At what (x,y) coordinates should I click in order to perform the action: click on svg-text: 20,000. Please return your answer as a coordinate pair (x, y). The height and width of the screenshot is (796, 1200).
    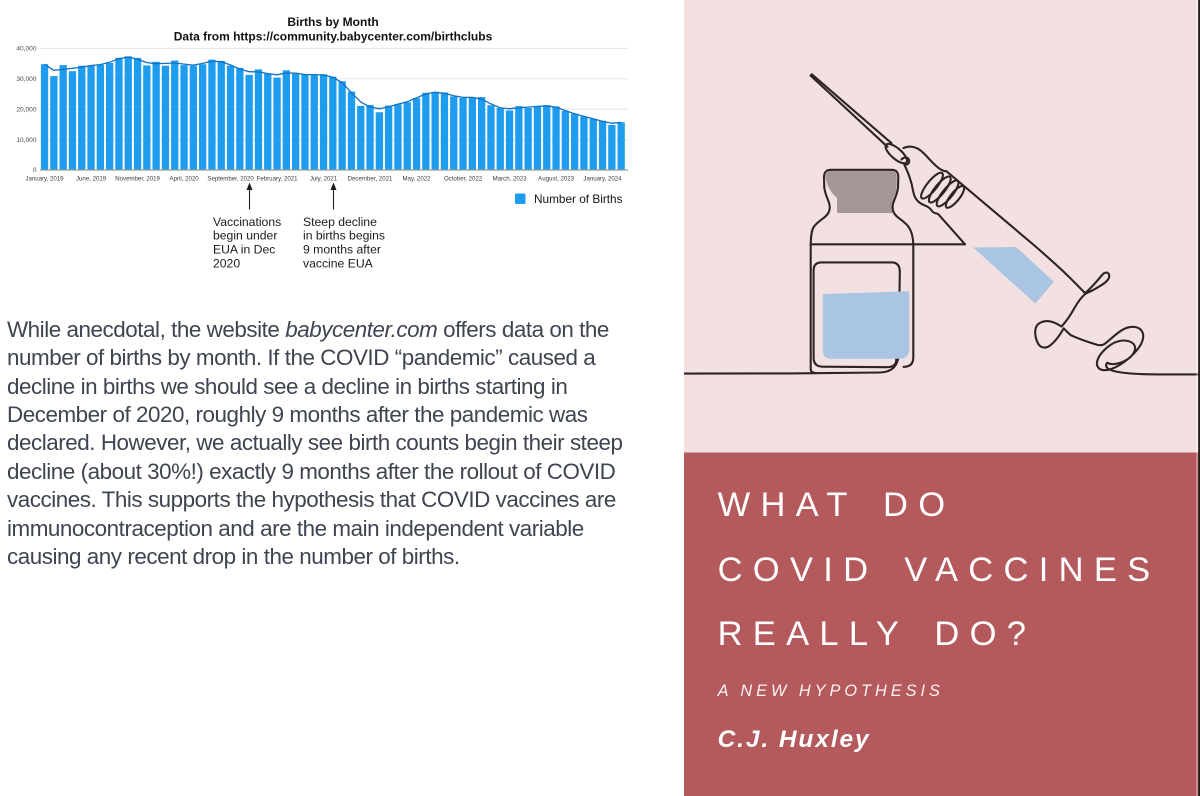
    Looking at the image, I should click on (26, 109).